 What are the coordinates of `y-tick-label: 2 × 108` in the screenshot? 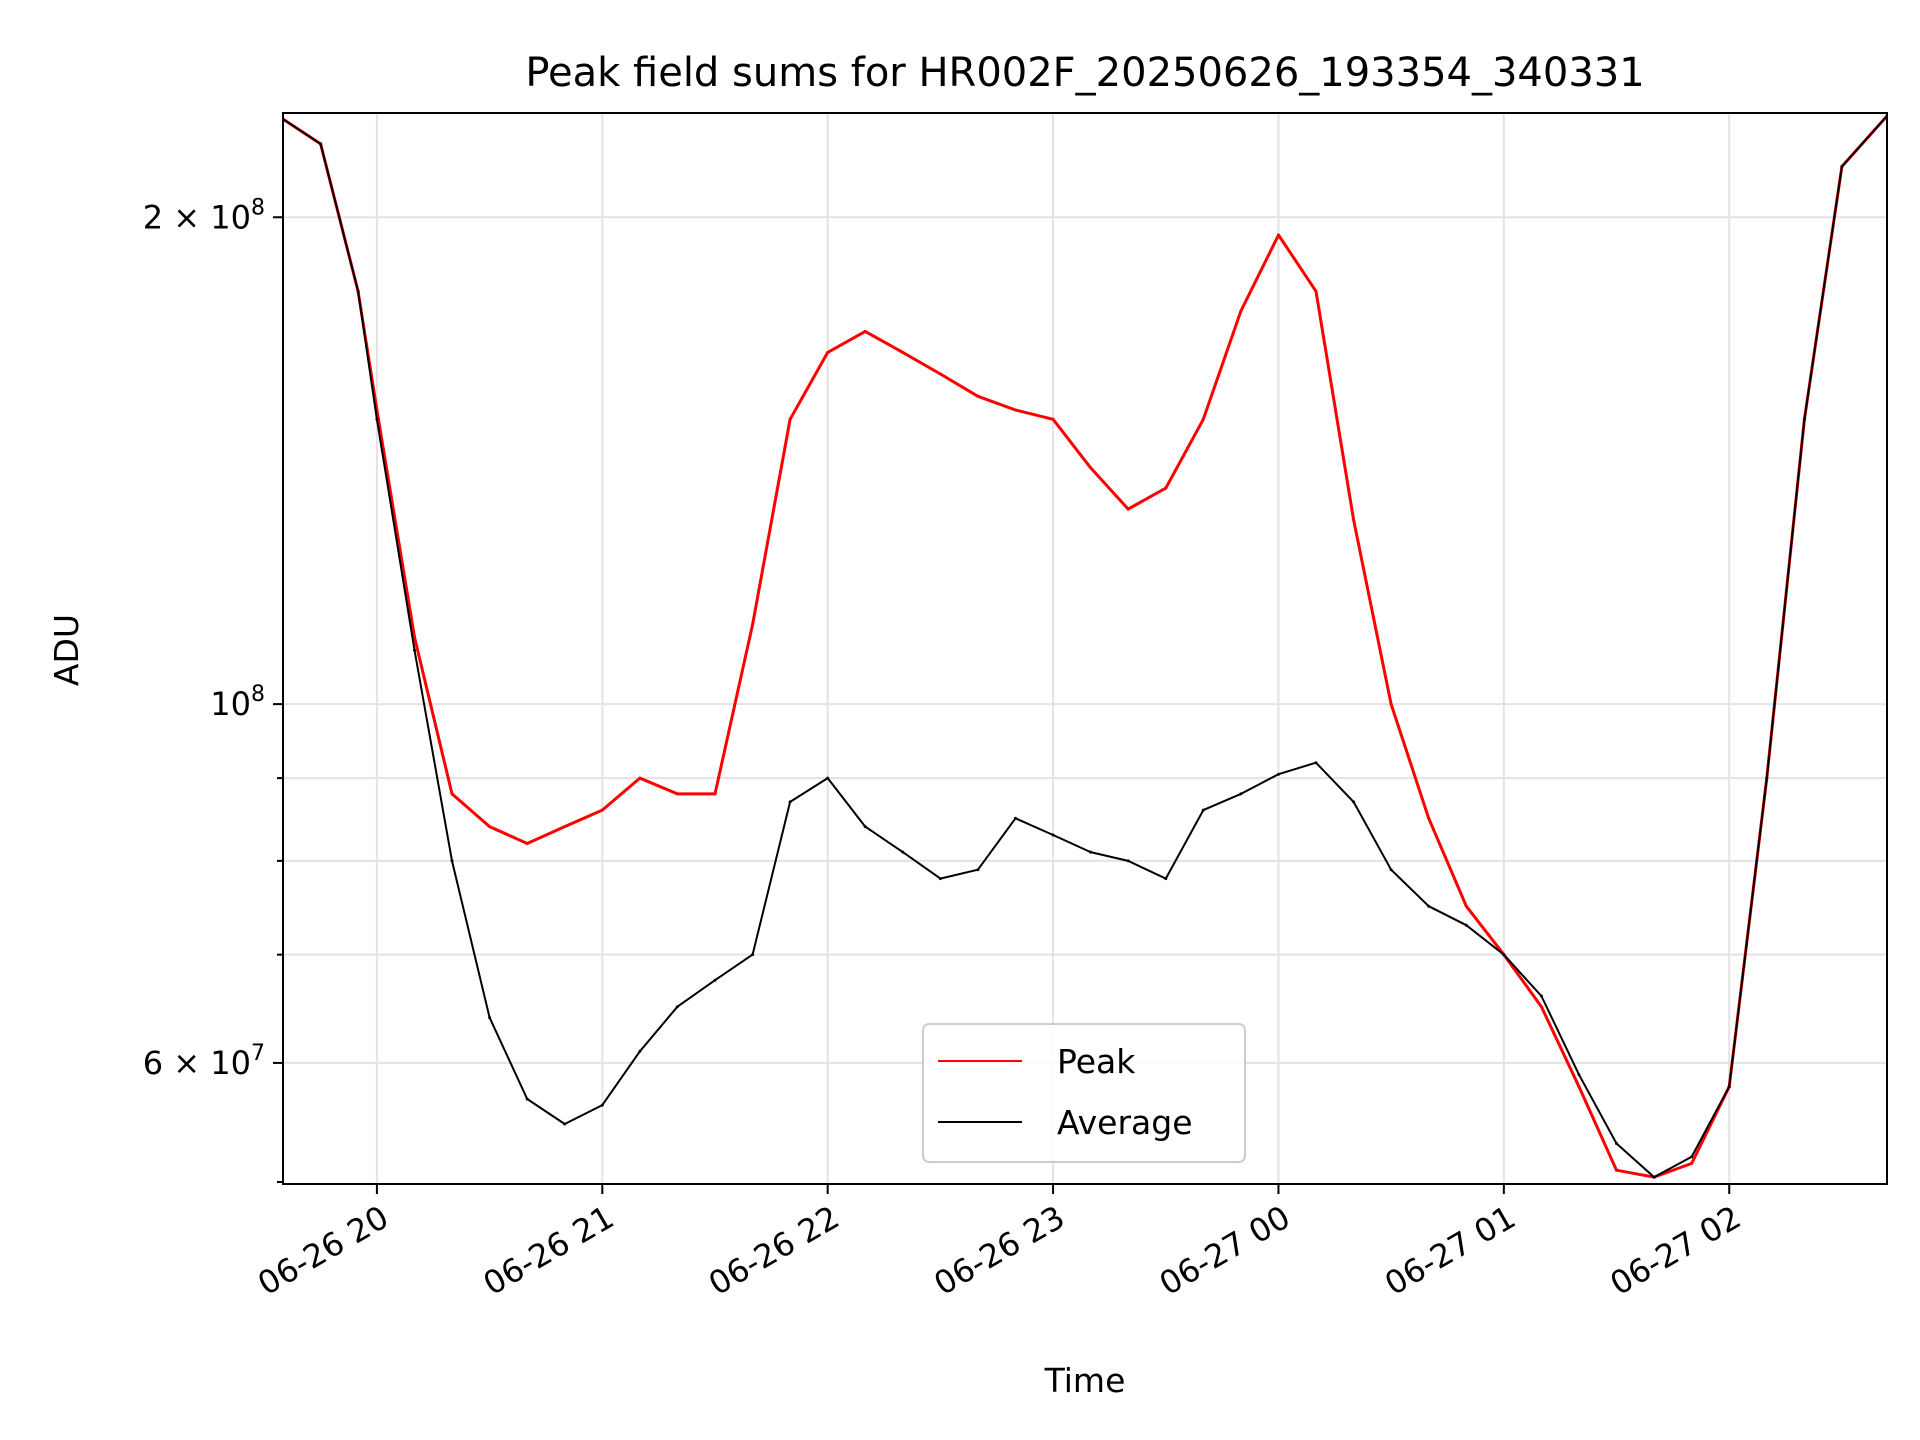 It's located at (204, 215).